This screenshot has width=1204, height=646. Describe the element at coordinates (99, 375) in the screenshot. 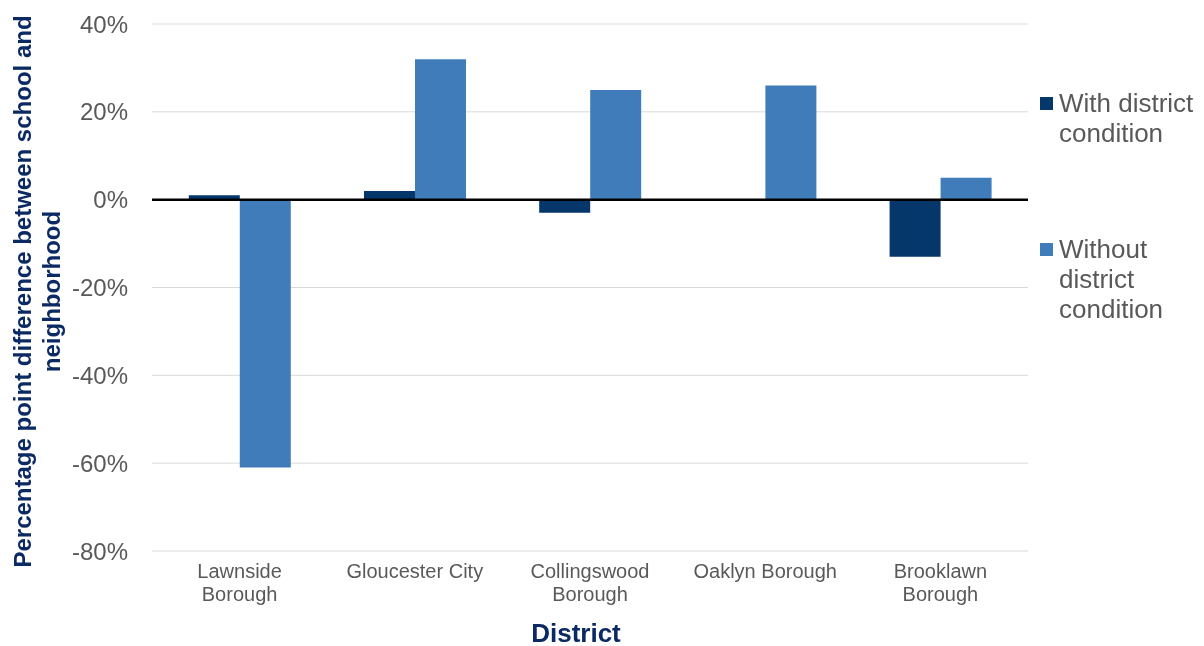

I see `y-tick-label: -40%` at that location.